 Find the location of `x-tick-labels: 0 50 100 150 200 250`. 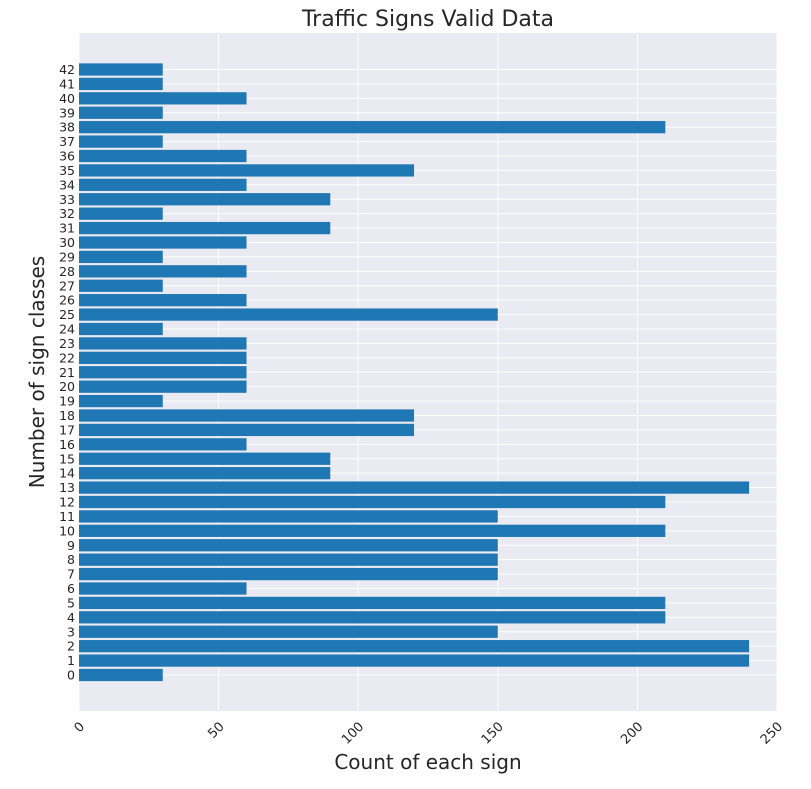

x-tick-labels: 0 50 100 150 200 250 is located at coordinates (429, 733).